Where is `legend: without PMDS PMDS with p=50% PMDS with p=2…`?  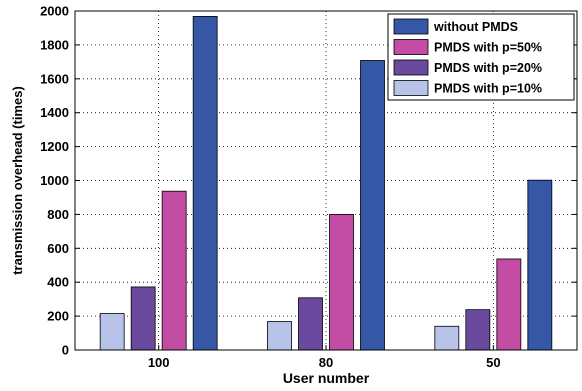
legend: without PMDS PMDS with p=50% PMDS with p=2… is located at coordinates (481, 57).